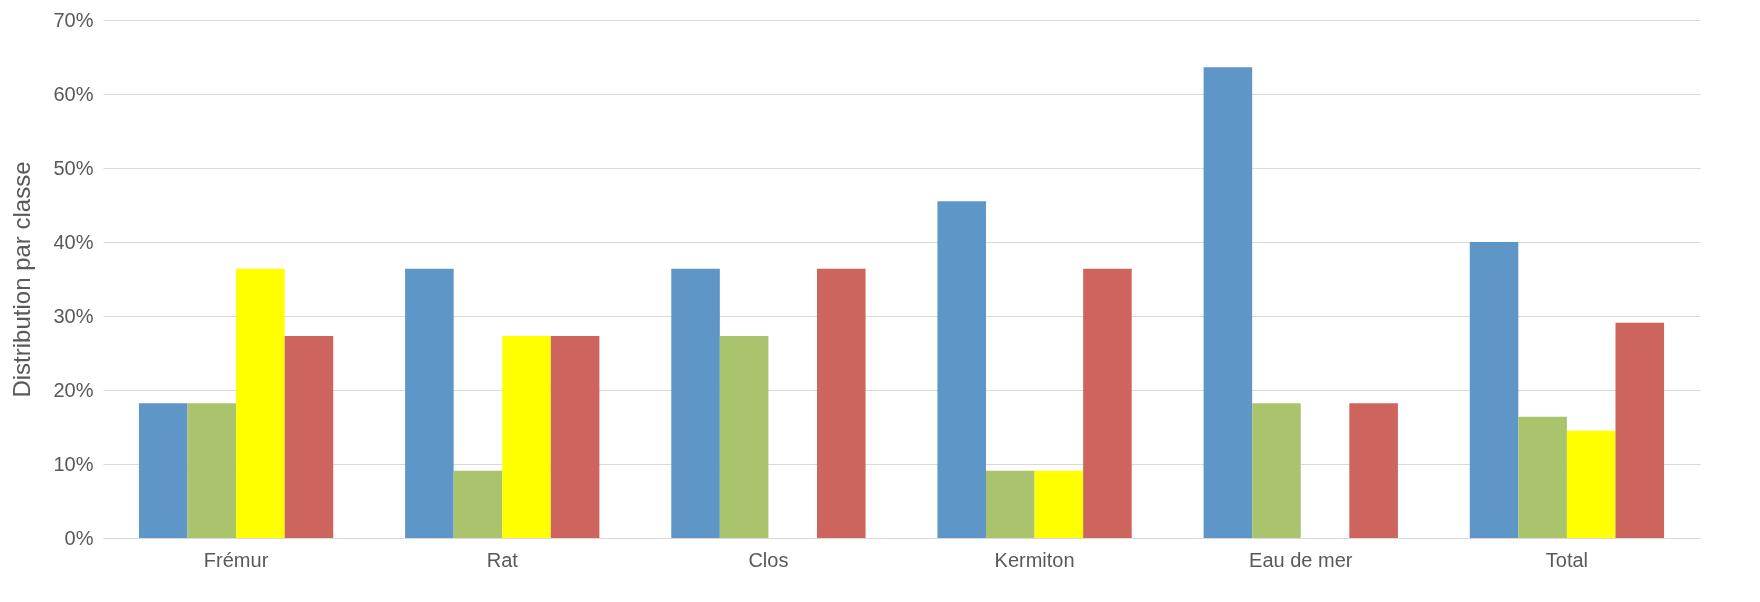 The image size is (1760, 602). What do you see at coordinates (73, 167) in the screenshot?
I see `y-tick-label: 50%` at bounding box center [73, 167].